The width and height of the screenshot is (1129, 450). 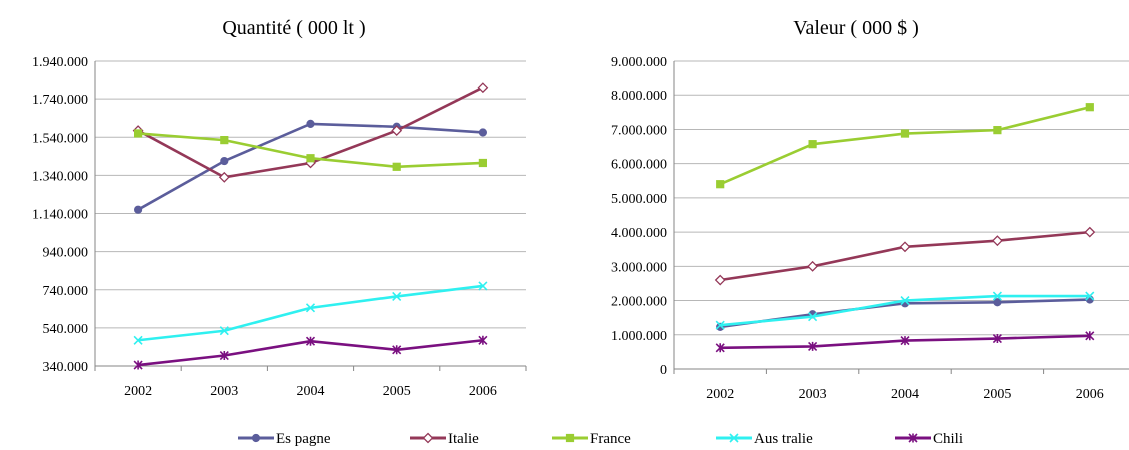 I want to click on y-tick-label: 2.000.000, so click(x=639, y=302).